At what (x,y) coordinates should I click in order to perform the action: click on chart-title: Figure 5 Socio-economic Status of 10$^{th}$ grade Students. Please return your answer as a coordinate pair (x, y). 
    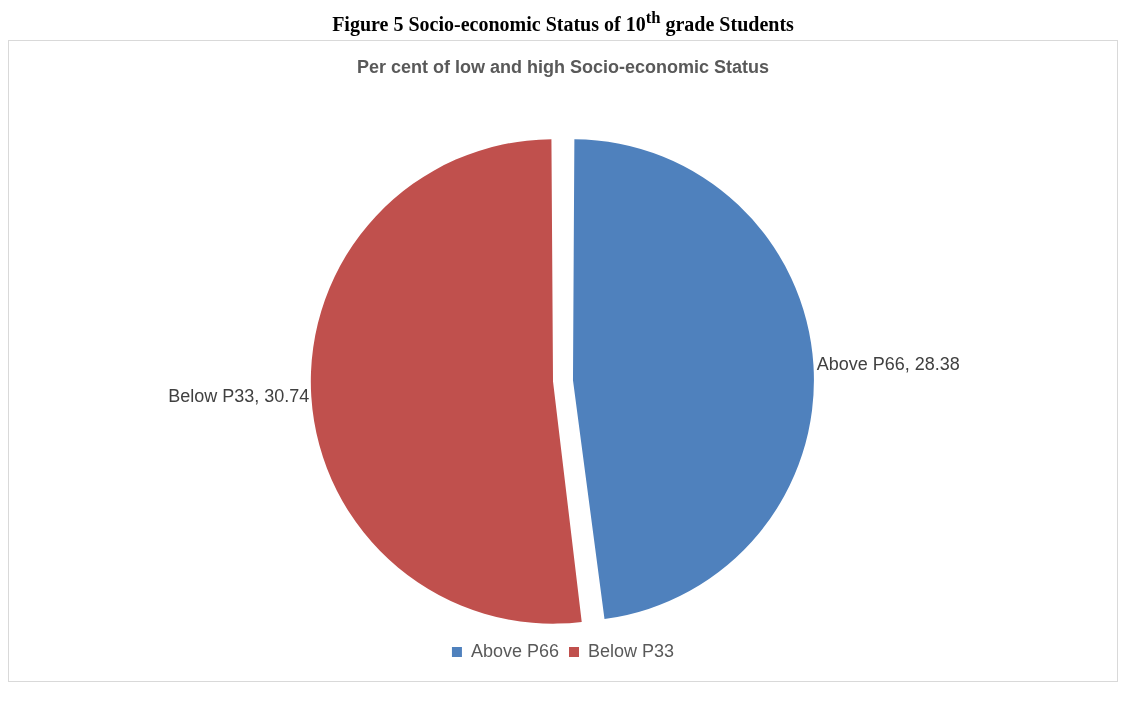
    Looking at the image, I should click on (563, 22).